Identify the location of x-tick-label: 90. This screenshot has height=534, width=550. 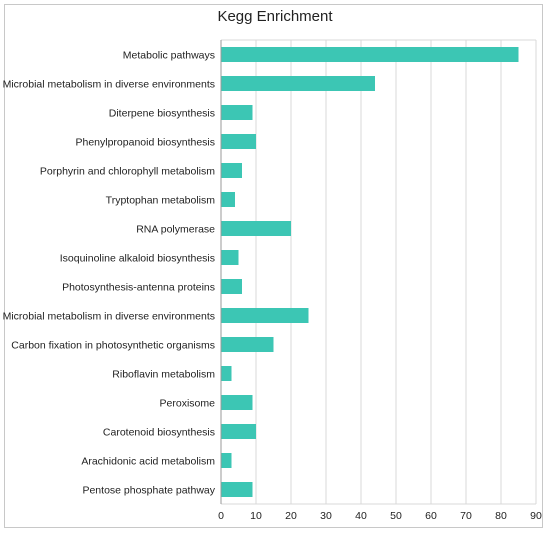
(536, 516).